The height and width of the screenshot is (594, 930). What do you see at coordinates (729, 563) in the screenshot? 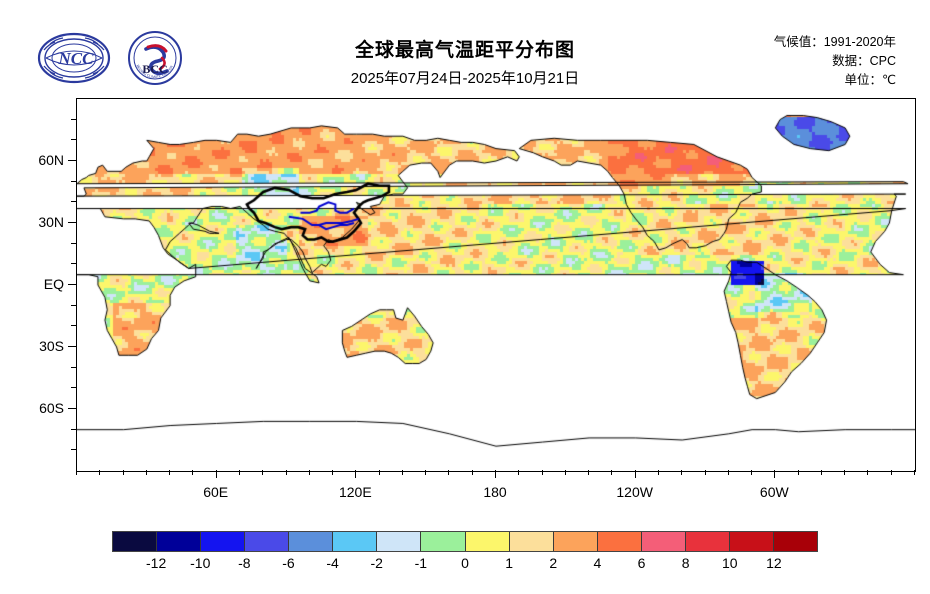
I see `colorbar-tick-label: 10` at bounding box center [729, 563].